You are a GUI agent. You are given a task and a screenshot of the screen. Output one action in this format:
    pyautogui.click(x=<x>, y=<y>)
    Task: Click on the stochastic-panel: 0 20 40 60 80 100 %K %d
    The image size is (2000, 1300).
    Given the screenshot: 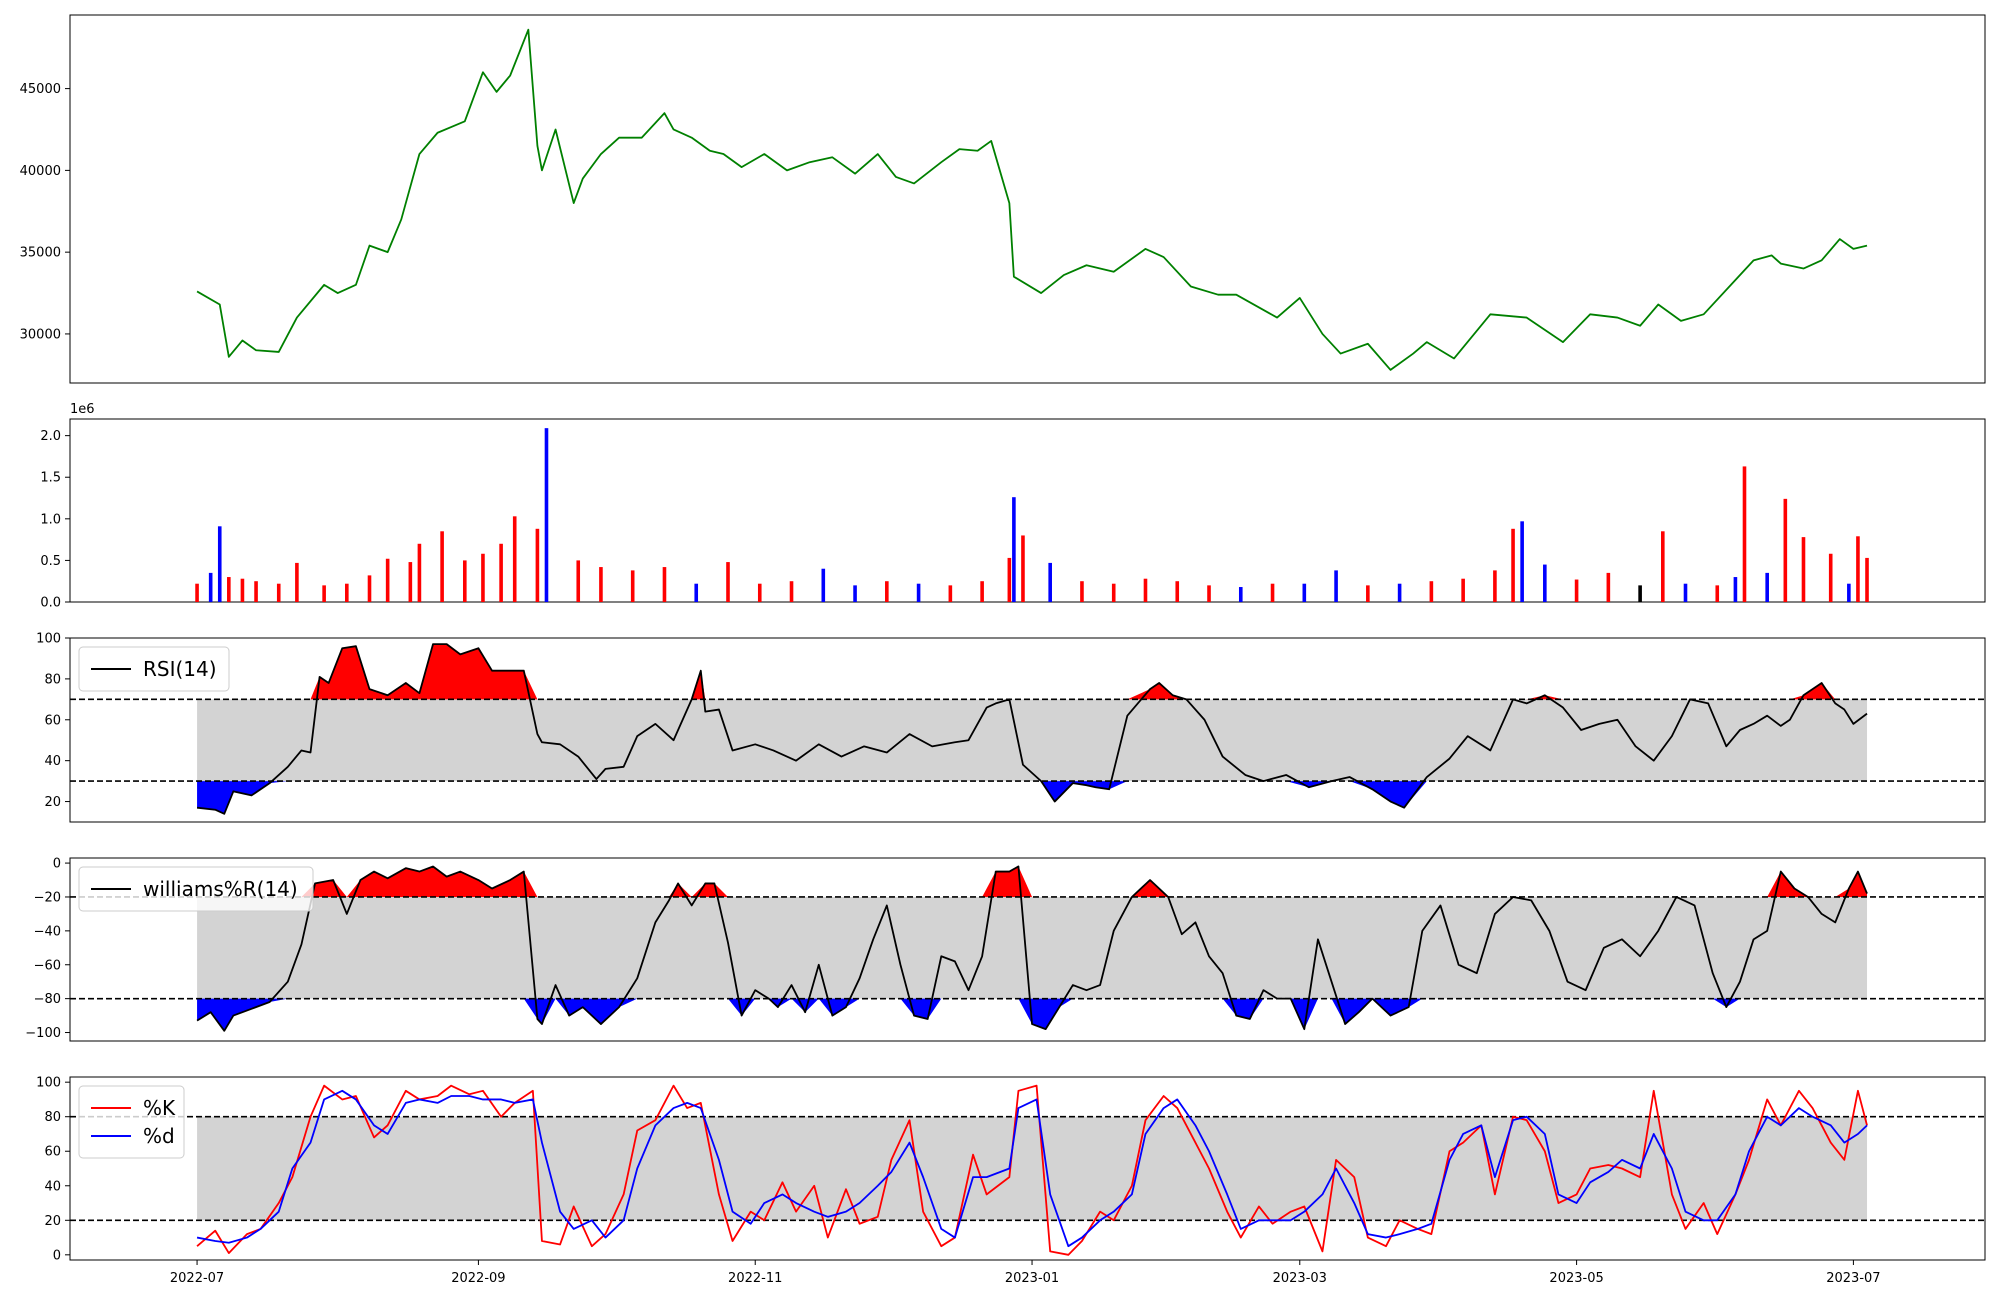 What is the action you would take?
    pyautogui.click(x=1011, y=1169)
    